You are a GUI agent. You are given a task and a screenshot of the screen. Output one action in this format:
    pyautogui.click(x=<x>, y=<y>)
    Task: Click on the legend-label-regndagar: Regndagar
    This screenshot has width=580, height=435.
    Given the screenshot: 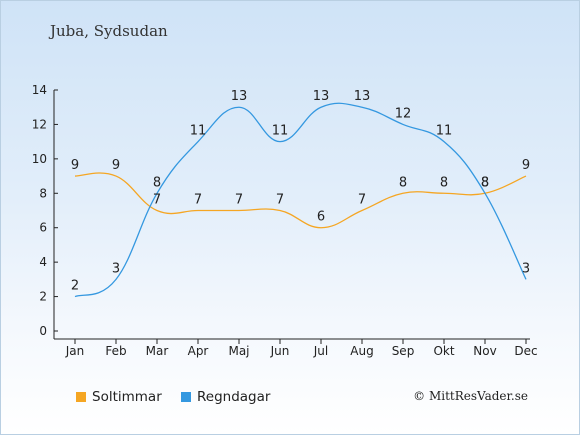 What is the action you would take?
    pyautogui.click(x=234, y=397)
    